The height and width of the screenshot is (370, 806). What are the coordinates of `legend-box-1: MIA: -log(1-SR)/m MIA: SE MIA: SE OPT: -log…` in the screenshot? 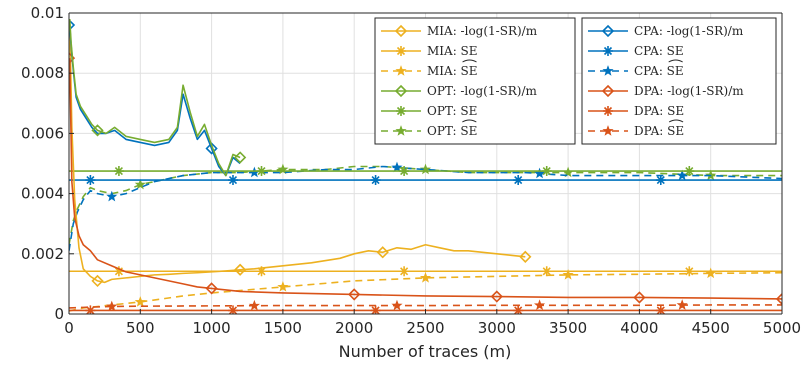 It's located at (475, 81).